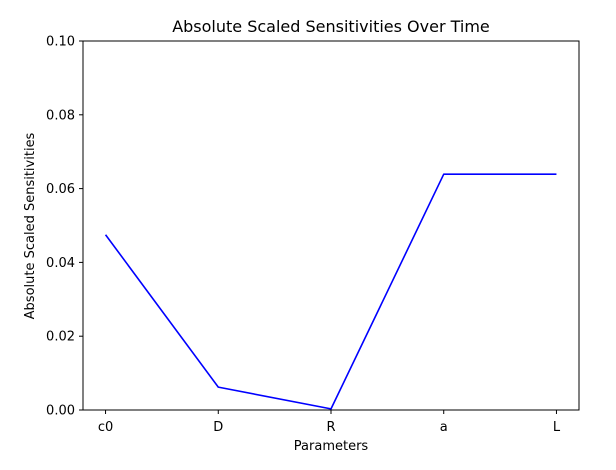  I want to click on y-tick-label: 0.00, so click(60, 411).